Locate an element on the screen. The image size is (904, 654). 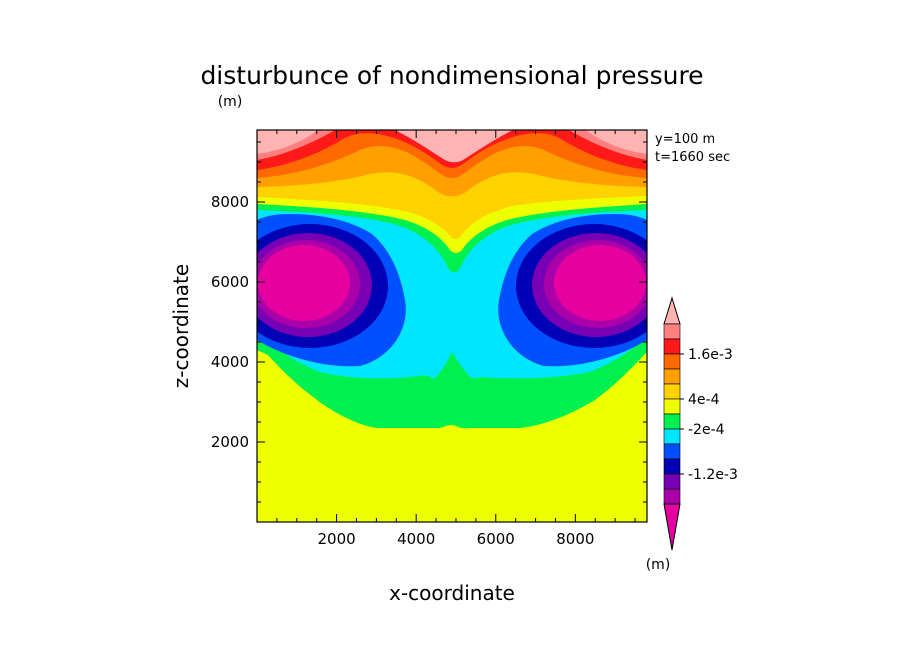
y-tick-label: 6000 is located at coordinates (230, 282).